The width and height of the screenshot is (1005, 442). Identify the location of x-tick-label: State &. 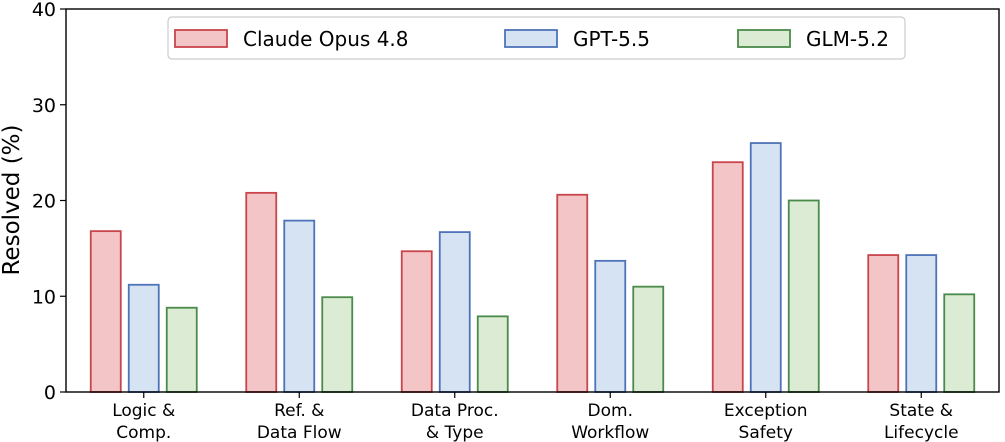
(921, 411).